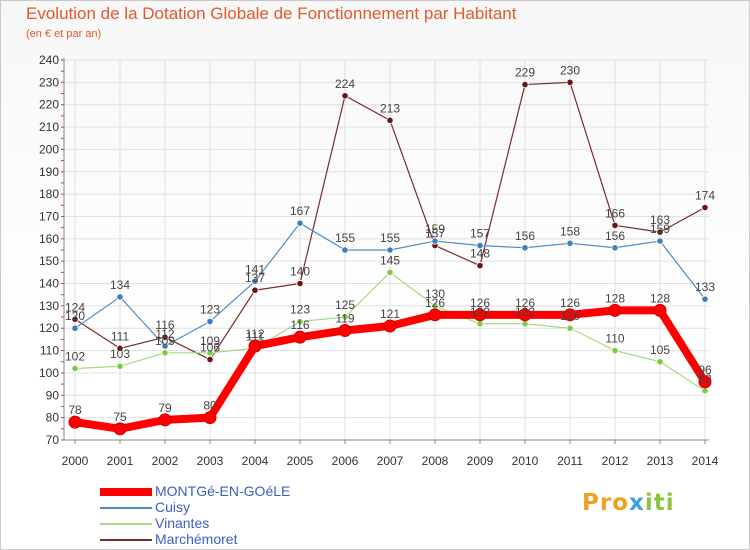  Describe the element at coordinates (49, 216) in the screenshot. I see `y-tick-label: 170` at that location.